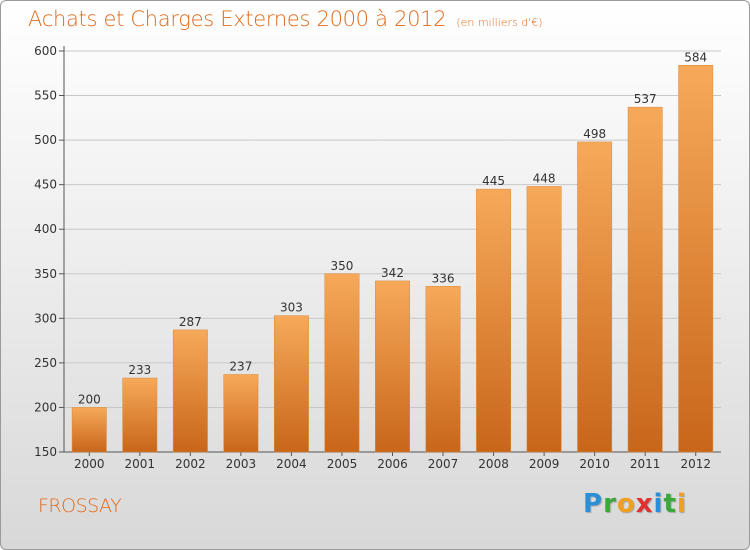 The image size is (750, 550). I want to click on x-tick-label: 2010, so click(594, 464).